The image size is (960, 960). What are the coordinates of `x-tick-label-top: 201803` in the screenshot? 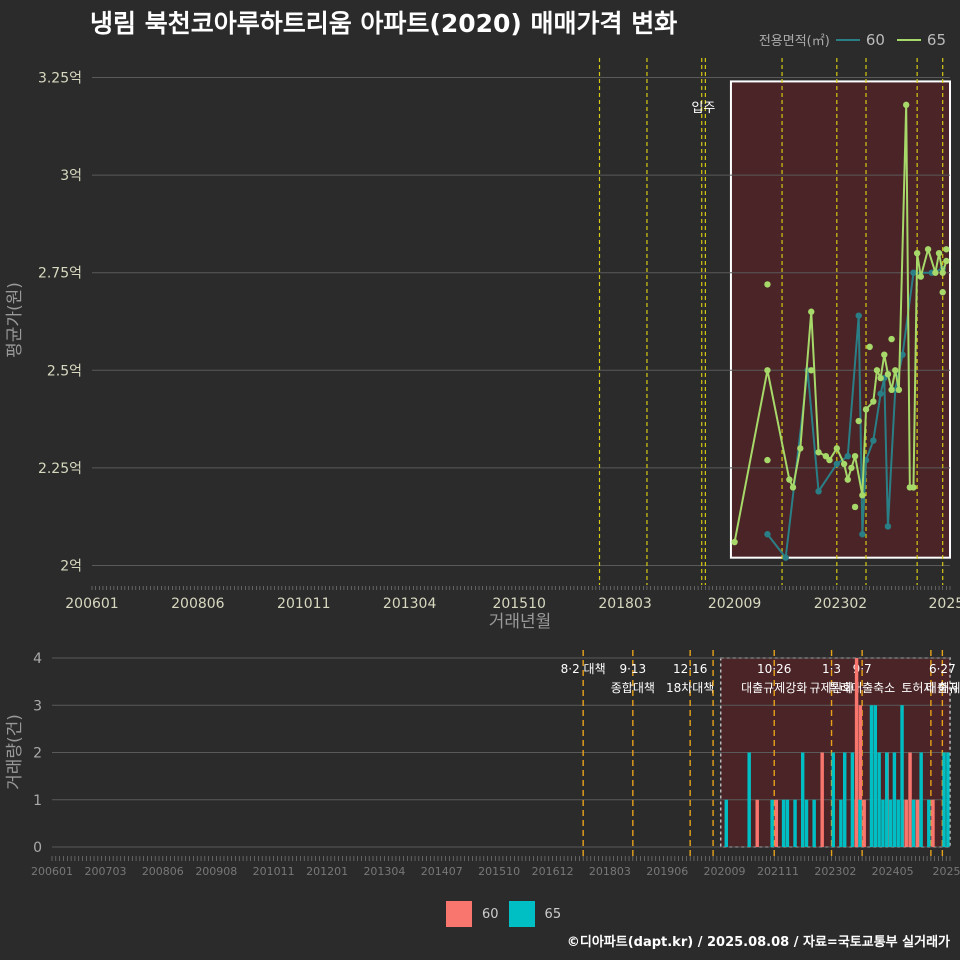 It's located at (624, 604).